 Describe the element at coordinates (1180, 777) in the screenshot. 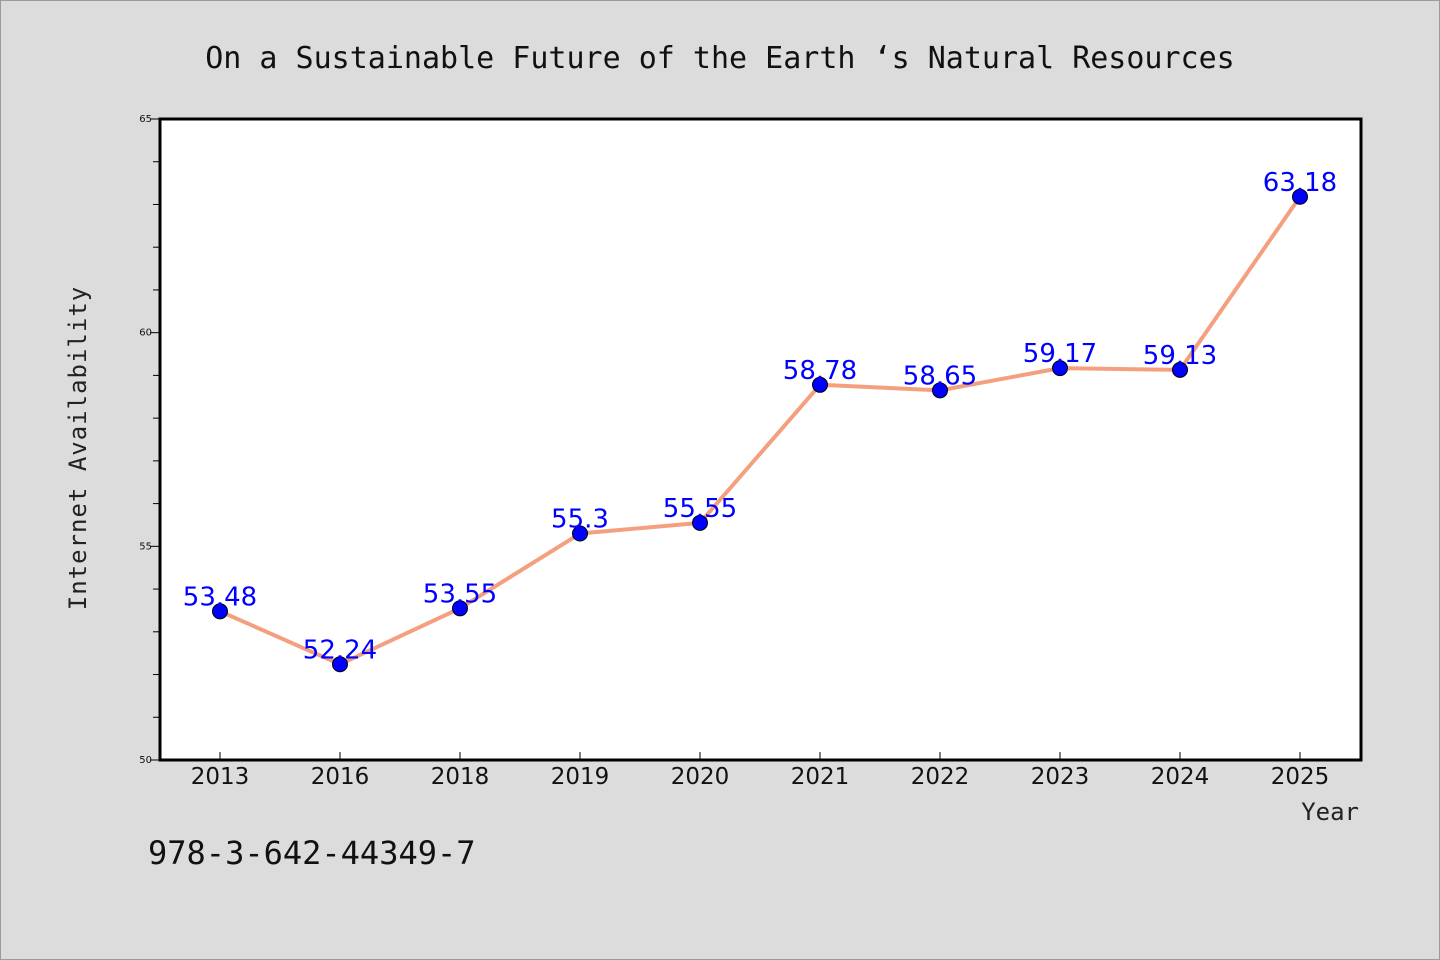

I see `x-tick-label: 2024` at that location.